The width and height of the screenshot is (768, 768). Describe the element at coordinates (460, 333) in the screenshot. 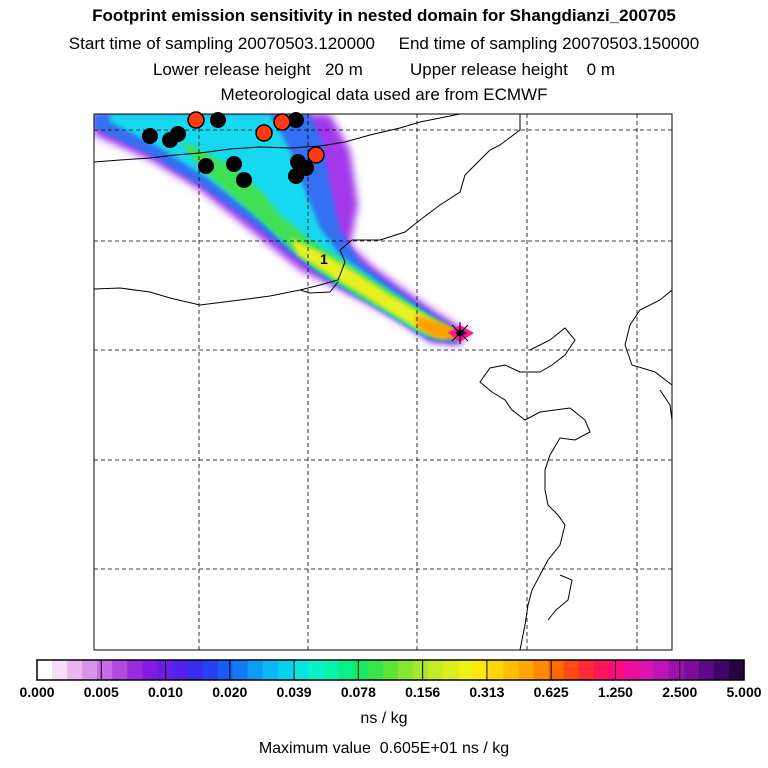

I see `receptor-marker` at that location.